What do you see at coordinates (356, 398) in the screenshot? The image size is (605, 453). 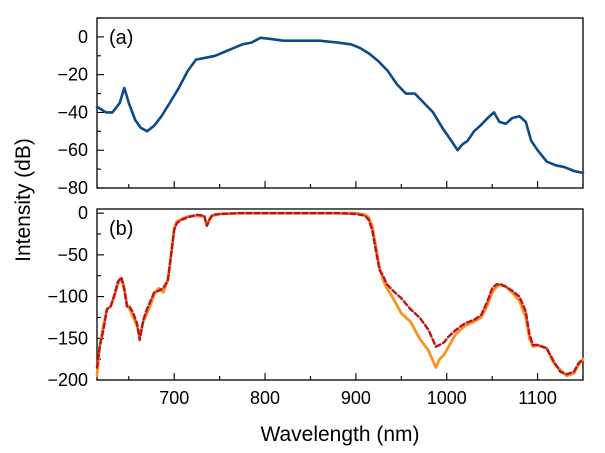 I see `x-tick-label: 900` at bounding box center [356, 398].